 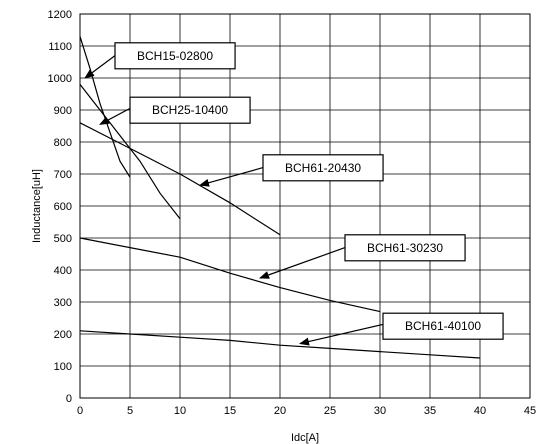 What do you see at coordinates (130, 411) in the screenshot?
I see `x-tick-label: 5` at bounding box center [130, 411].